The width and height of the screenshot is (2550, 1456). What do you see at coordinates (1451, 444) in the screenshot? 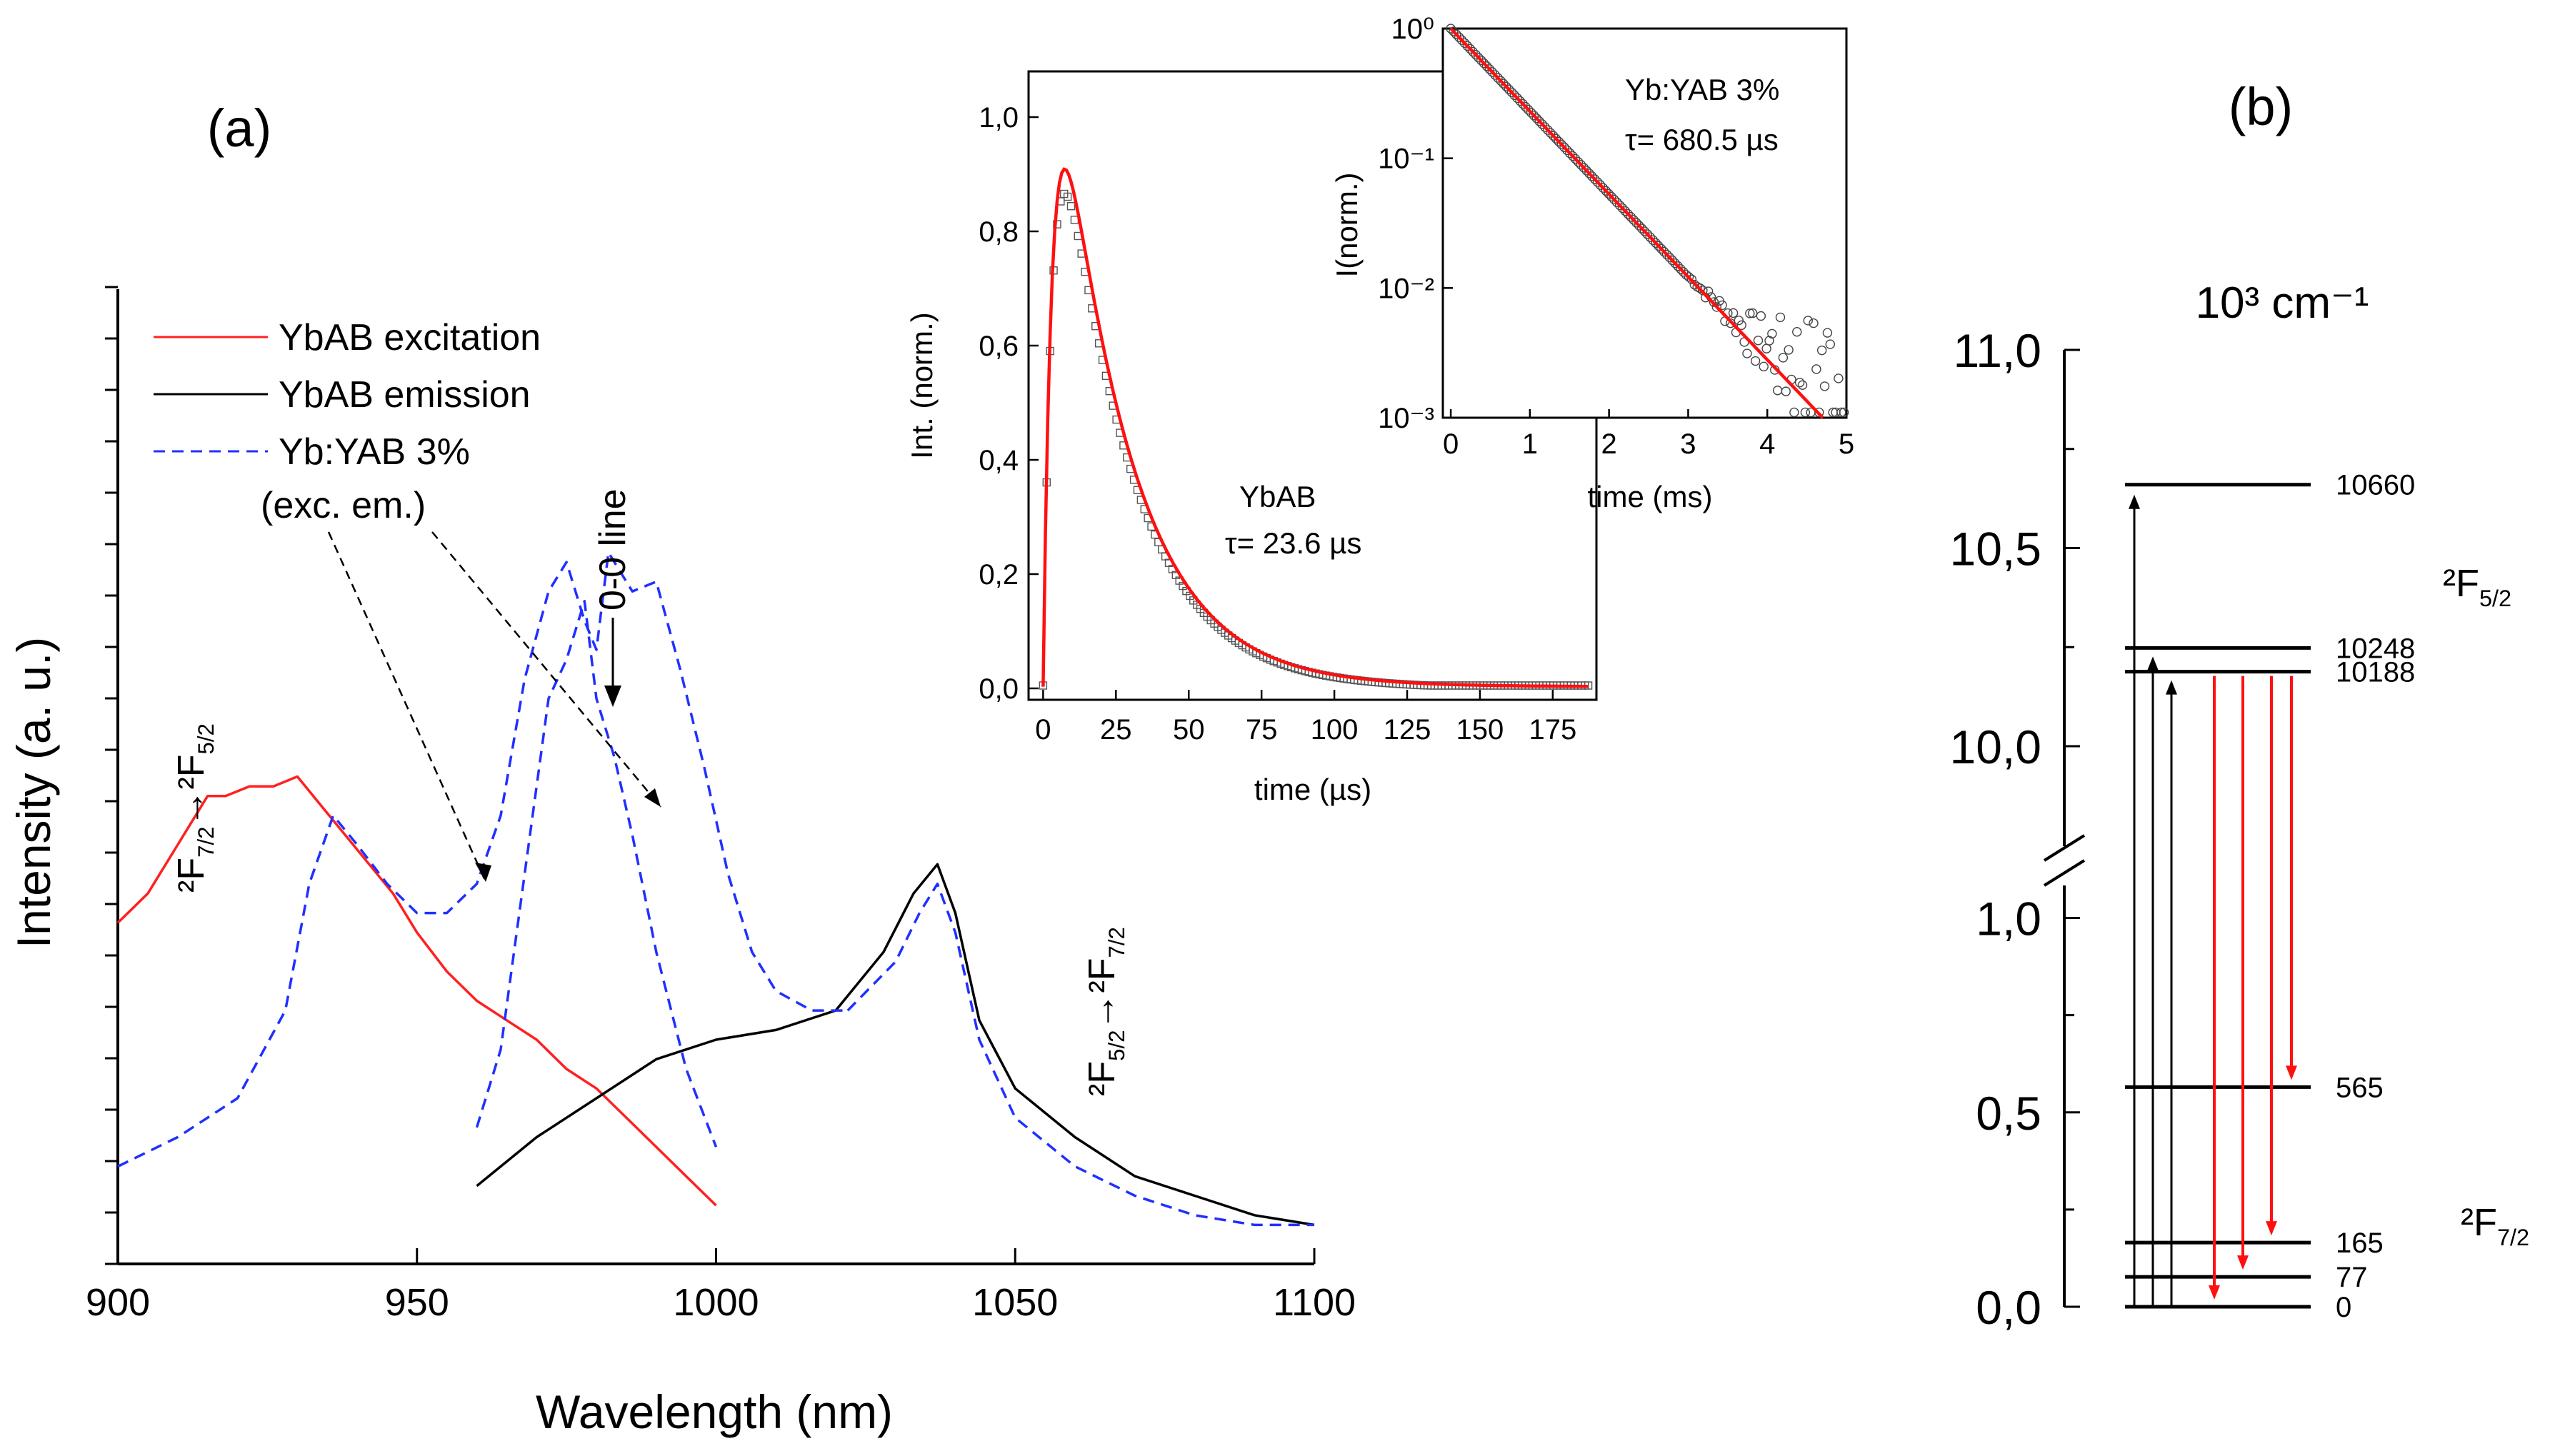
I see `inset2-x-tick-label: 0` at bounding box center [1451, 444].